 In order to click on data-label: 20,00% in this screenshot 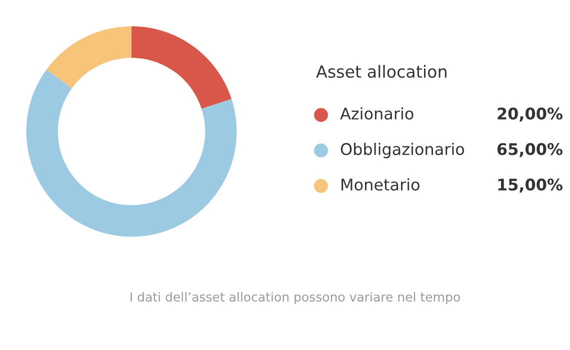, I will do `click(530, 115)`.